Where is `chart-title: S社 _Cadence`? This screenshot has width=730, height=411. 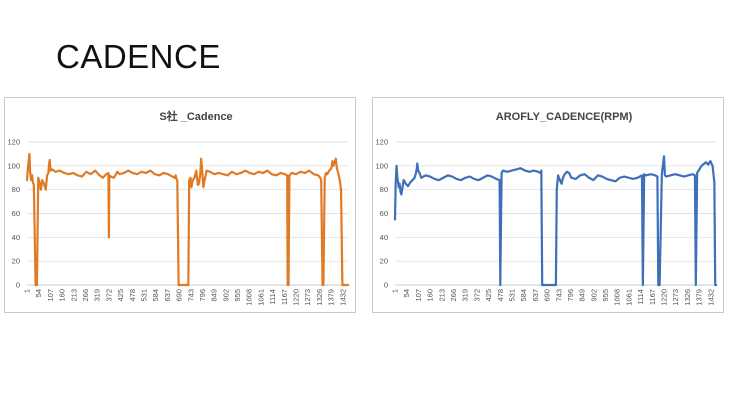
chart-title: S社 _Cadence is located at coordinates (195, 116).